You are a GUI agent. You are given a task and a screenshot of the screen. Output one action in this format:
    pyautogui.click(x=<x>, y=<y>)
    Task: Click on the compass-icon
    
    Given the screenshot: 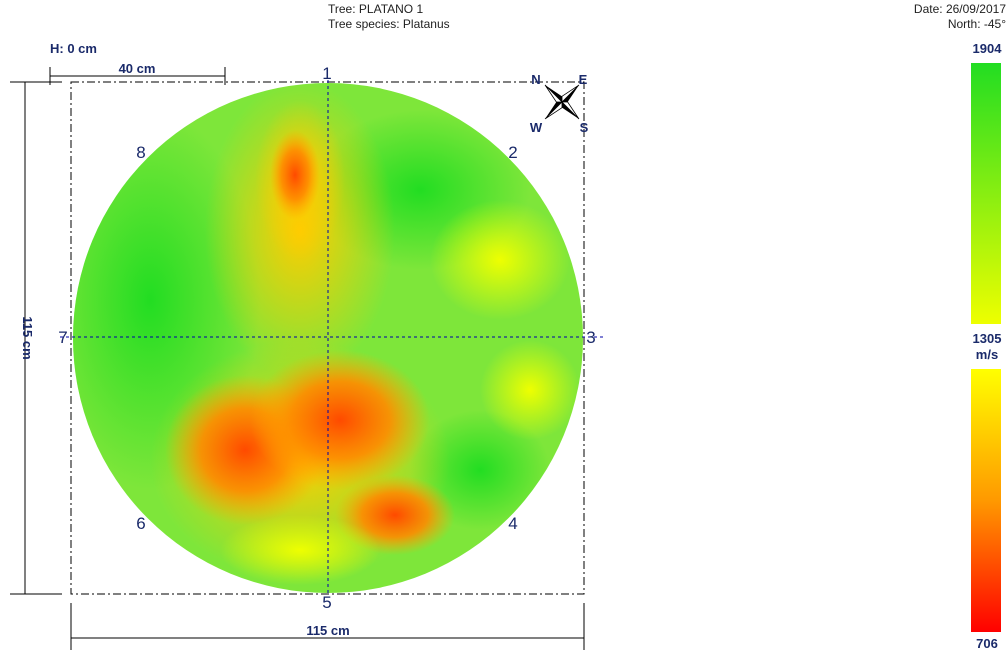 What is the action you would take?
    pyautogui.click(x=562, y=102)
    